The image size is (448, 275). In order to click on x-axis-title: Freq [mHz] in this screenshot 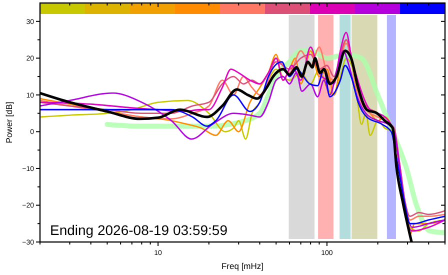, I will do `click(242, 266)`.